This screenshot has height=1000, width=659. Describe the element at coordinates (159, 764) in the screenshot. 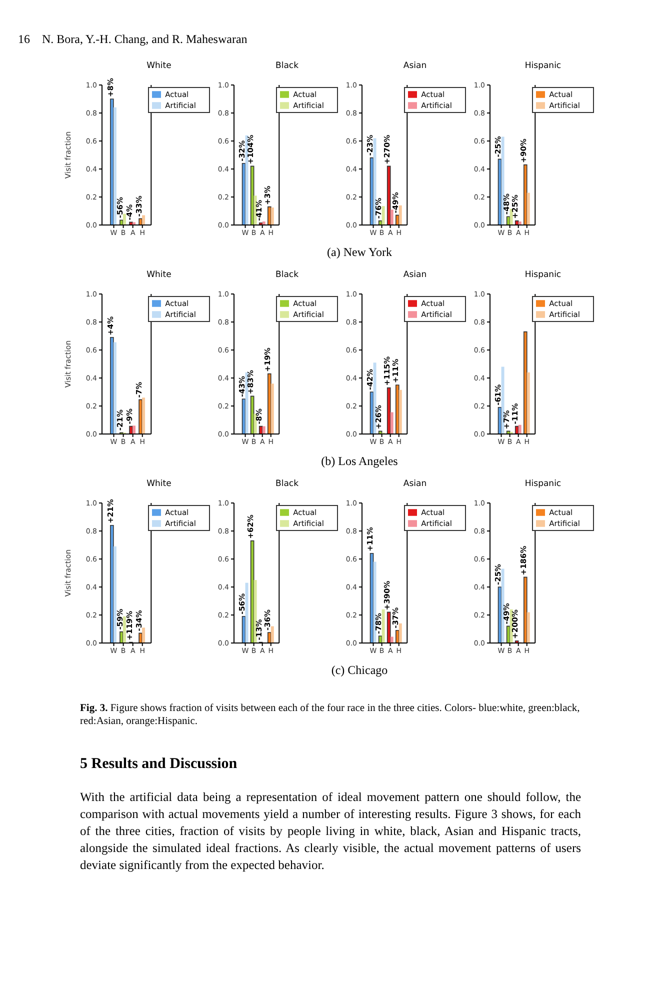

I see `text: 5 Results and Discussion` at that location.